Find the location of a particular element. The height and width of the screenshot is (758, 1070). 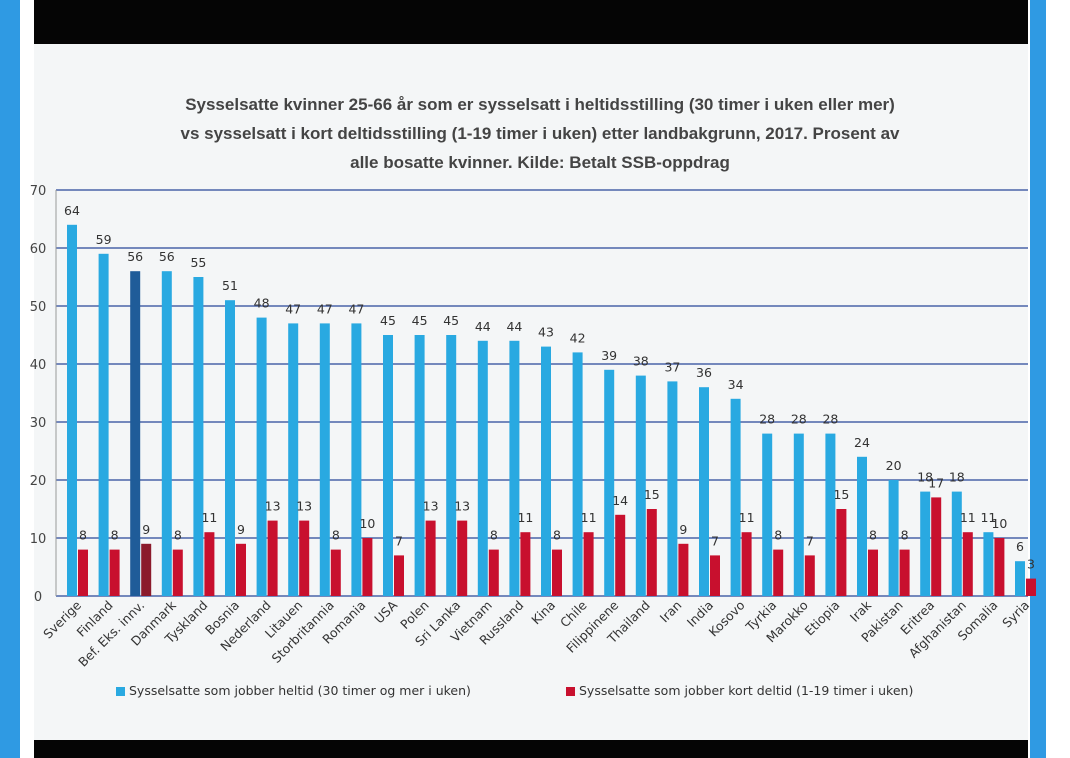

y-tick-label: 70 is located at coordinates (38, 191).